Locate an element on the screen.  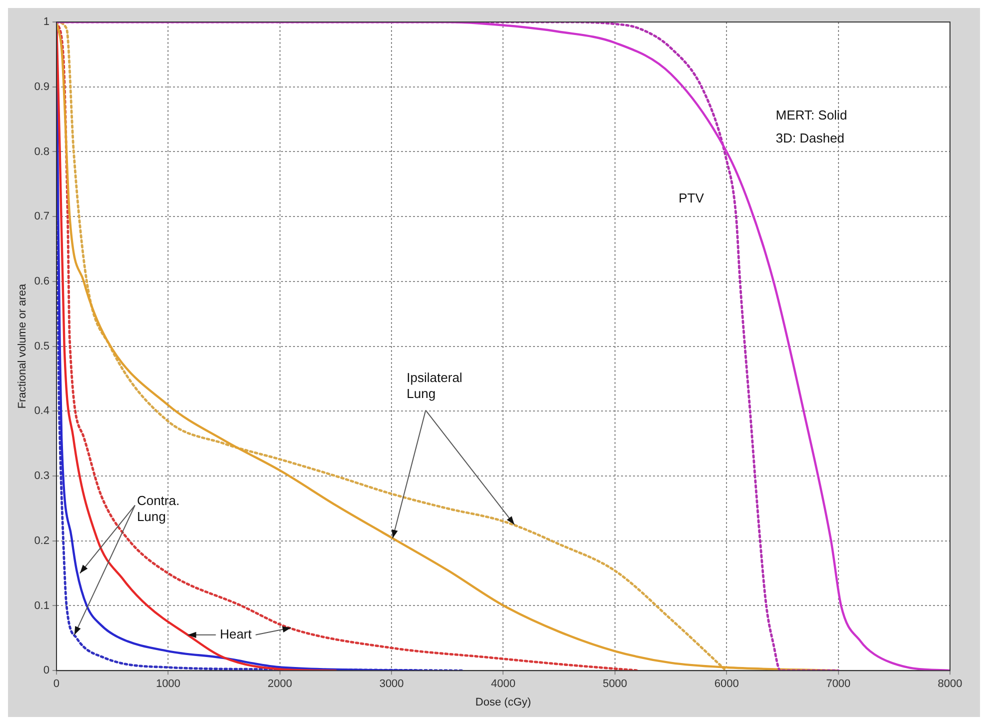
y-tick-label: 0.3 is located at coordinates (42, 476).